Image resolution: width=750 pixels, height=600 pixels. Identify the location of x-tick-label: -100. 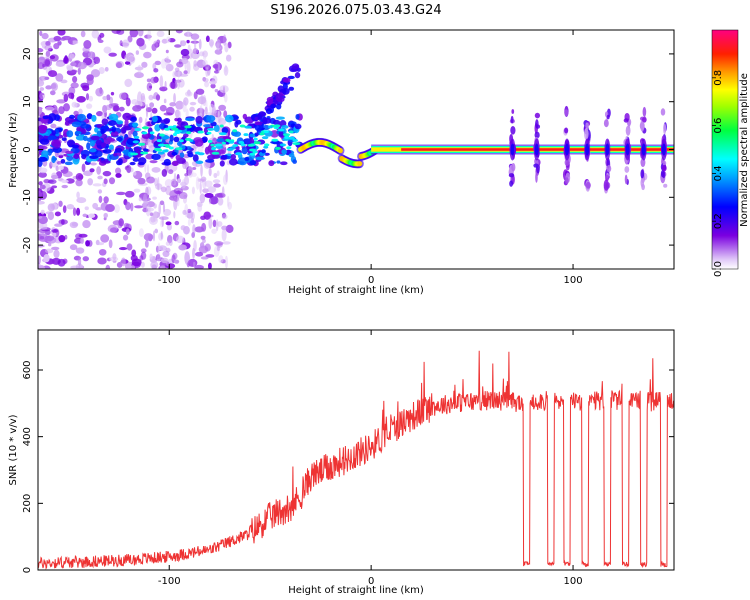
(169, 280).